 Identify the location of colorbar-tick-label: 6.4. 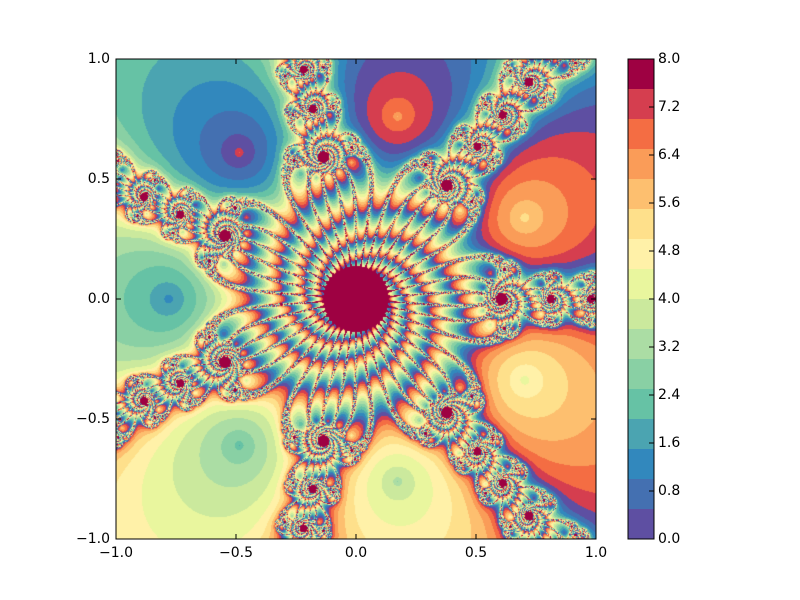
(669, 155).